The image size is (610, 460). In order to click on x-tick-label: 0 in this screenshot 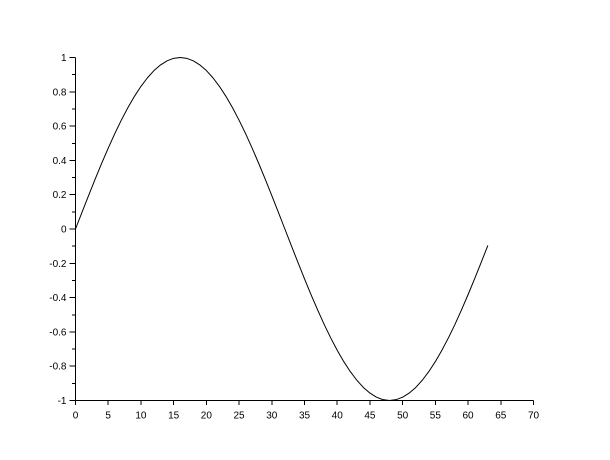, I will do `click(76, 416)`.